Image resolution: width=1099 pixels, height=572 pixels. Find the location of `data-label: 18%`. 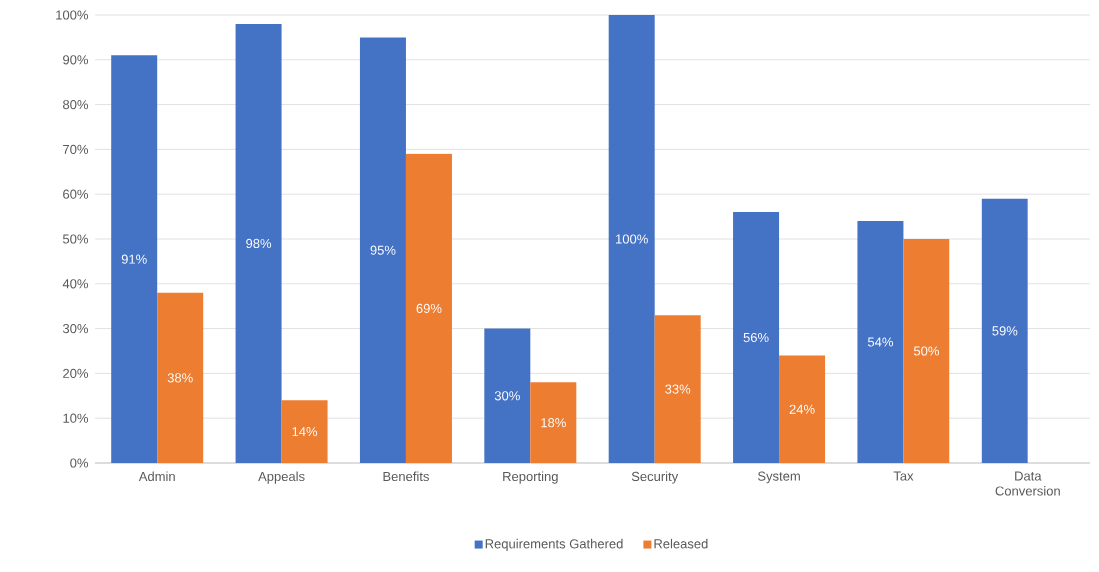

data-label: 18% is located at coordinates (553, 423).